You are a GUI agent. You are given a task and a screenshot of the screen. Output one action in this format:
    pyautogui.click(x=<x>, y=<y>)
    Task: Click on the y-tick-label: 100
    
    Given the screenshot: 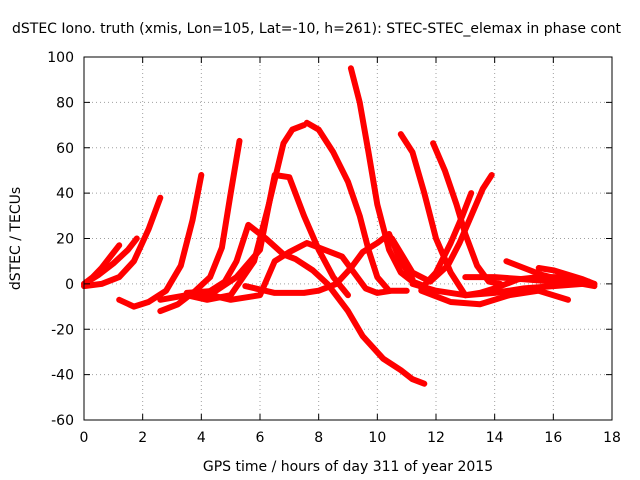 What is the action you would take?
    pyautogui.click(x=60, y=58)
    